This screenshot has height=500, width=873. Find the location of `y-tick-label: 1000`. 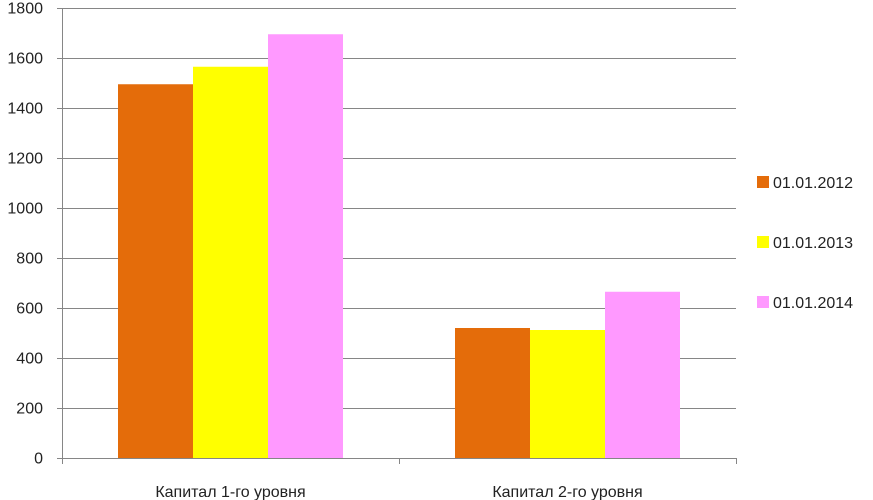

y-tick-label: 1000 is located at coordinates (25, 209).